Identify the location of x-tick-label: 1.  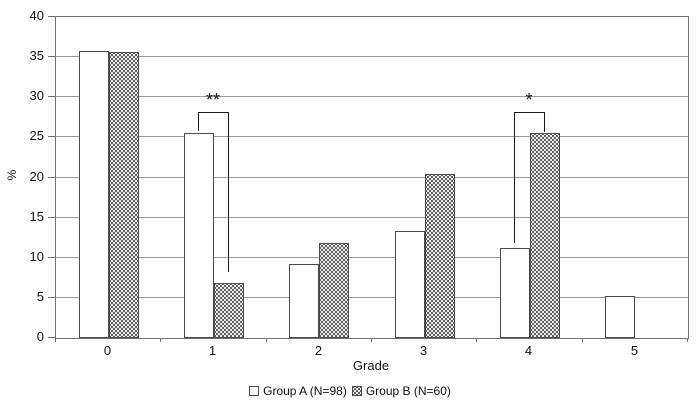
(212, 350).